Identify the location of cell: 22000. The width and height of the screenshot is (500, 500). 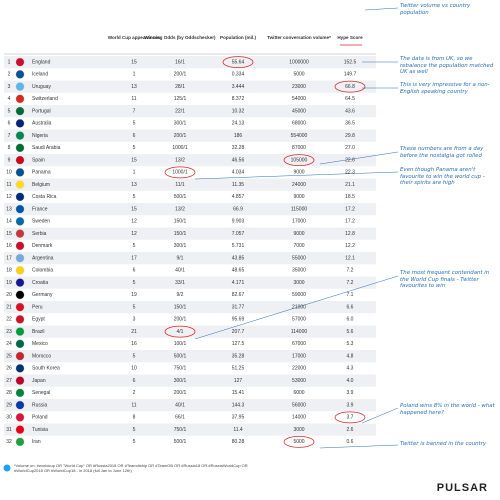
(299, 369).